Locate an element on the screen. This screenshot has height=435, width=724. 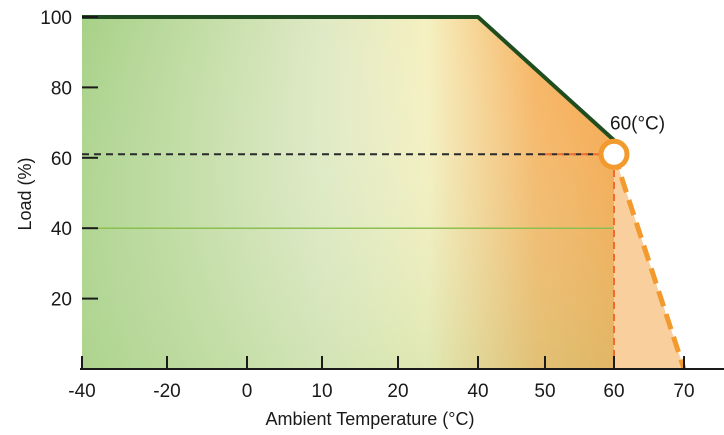
y-axis-label: Load (%) is located at coordinates (25, 193).